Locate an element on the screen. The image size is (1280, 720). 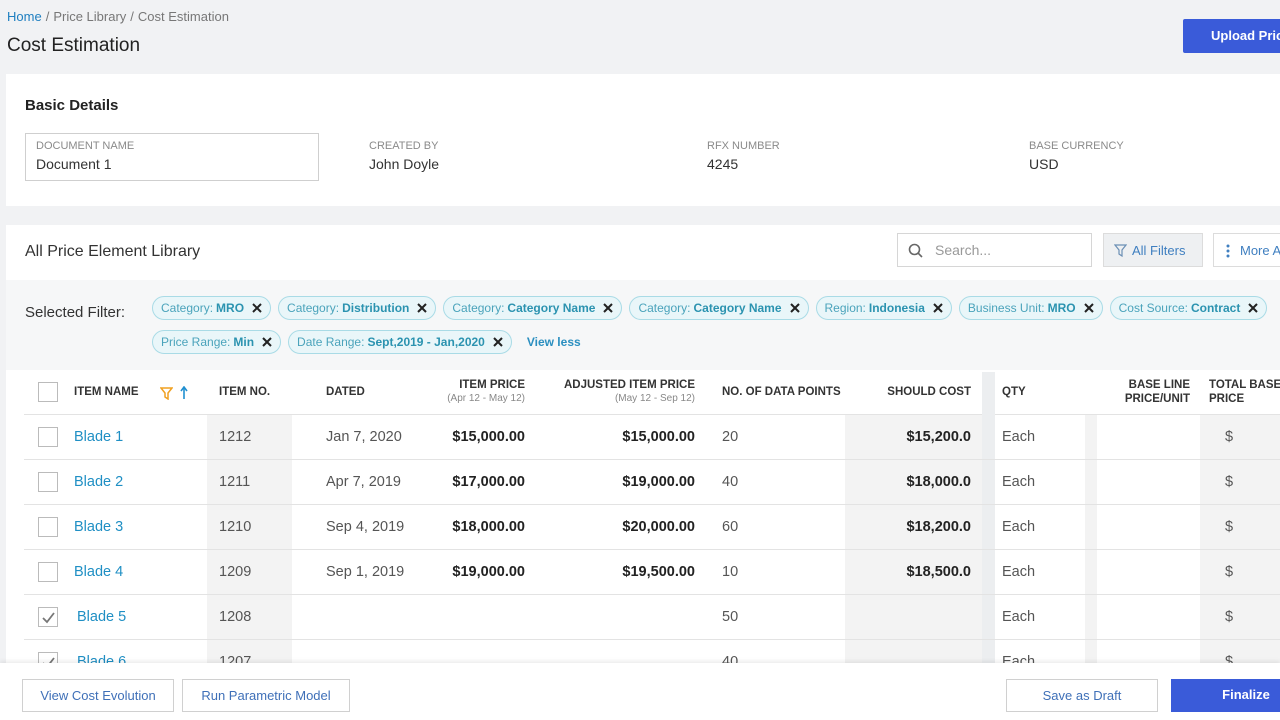
filter-chip: Business Unit: MRO is located at coordinates (1030, 308).